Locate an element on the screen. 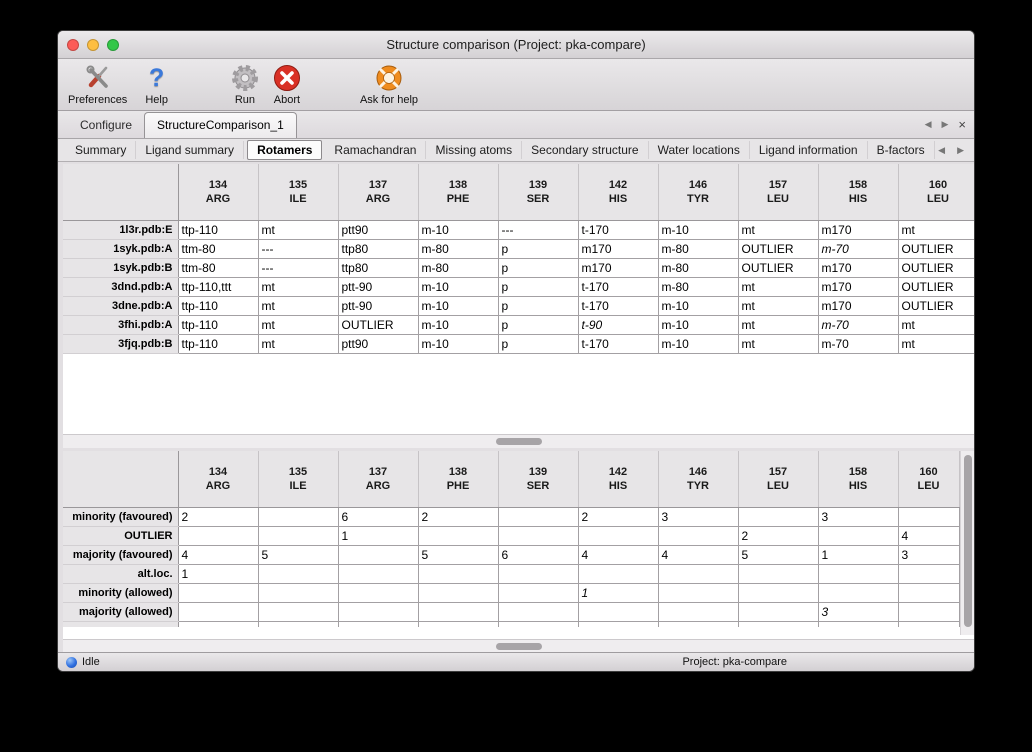 Image resolution: width=1032 pixels, height=752 pixels. run-button: Run is located at coordinates (245, 84).